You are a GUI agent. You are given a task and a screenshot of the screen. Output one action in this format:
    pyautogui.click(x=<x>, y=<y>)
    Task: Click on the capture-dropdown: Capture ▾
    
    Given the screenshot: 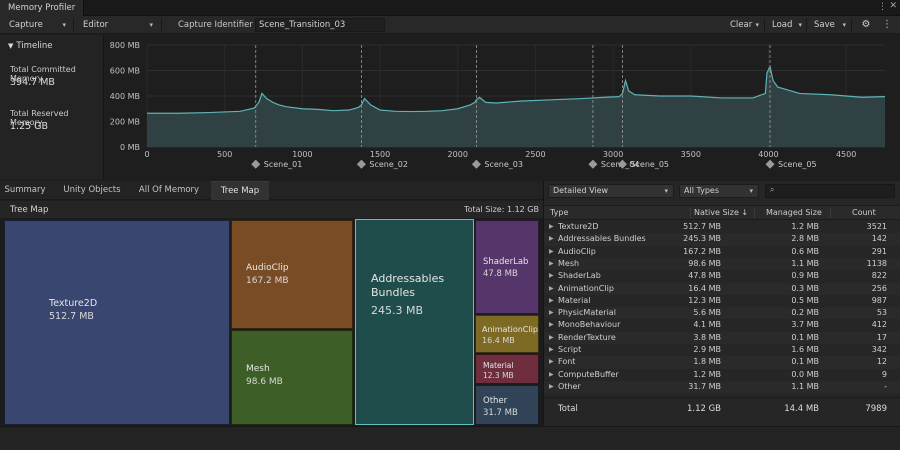 What is the action you would take?
    pyautogui.click(x=36, y=25)
    